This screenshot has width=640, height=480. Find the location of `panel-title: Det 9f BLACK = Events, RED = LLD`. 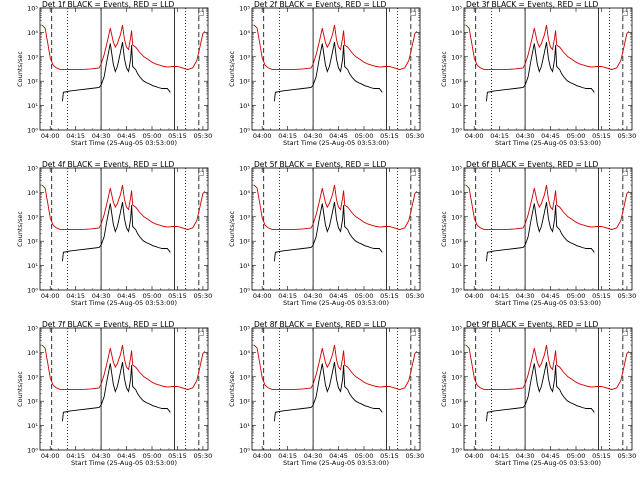

panel-title: Det 9f BLACK = Events, RED = LLD is located at coordinates (532, 324).